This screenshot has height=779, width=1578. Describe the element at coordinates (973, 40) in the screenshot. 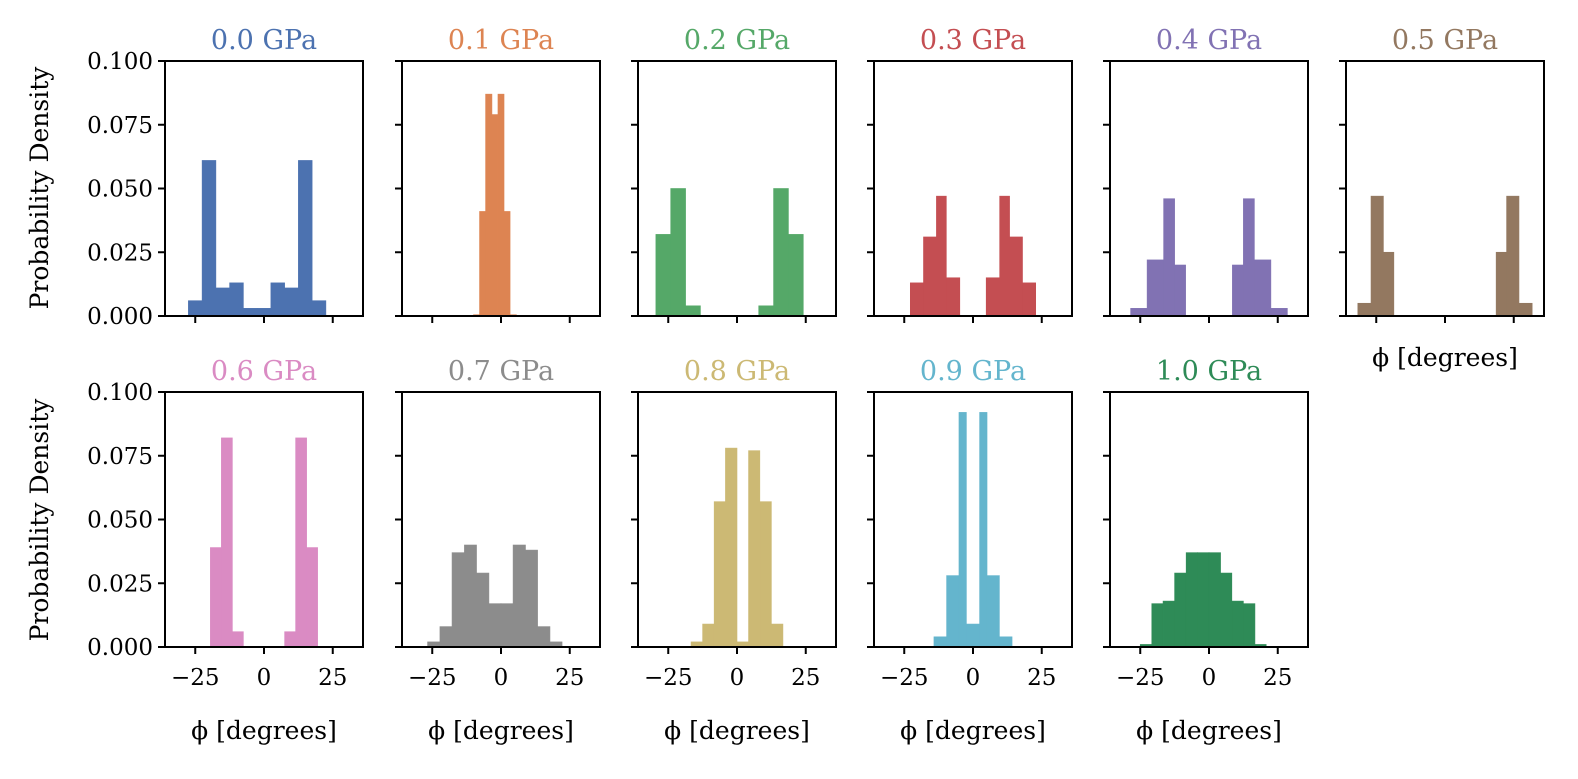

I see `panel-title: 0.3 GPa` at that location.